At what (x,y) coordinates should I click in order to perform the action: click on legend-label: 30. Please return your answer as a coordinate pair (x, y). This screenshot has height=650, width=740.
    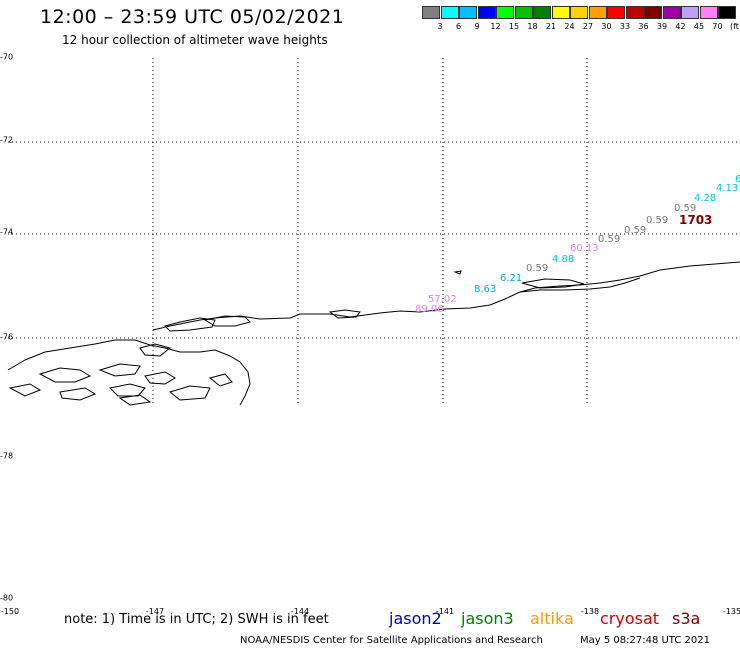
    Looking at the image, I should click on (606, 26).